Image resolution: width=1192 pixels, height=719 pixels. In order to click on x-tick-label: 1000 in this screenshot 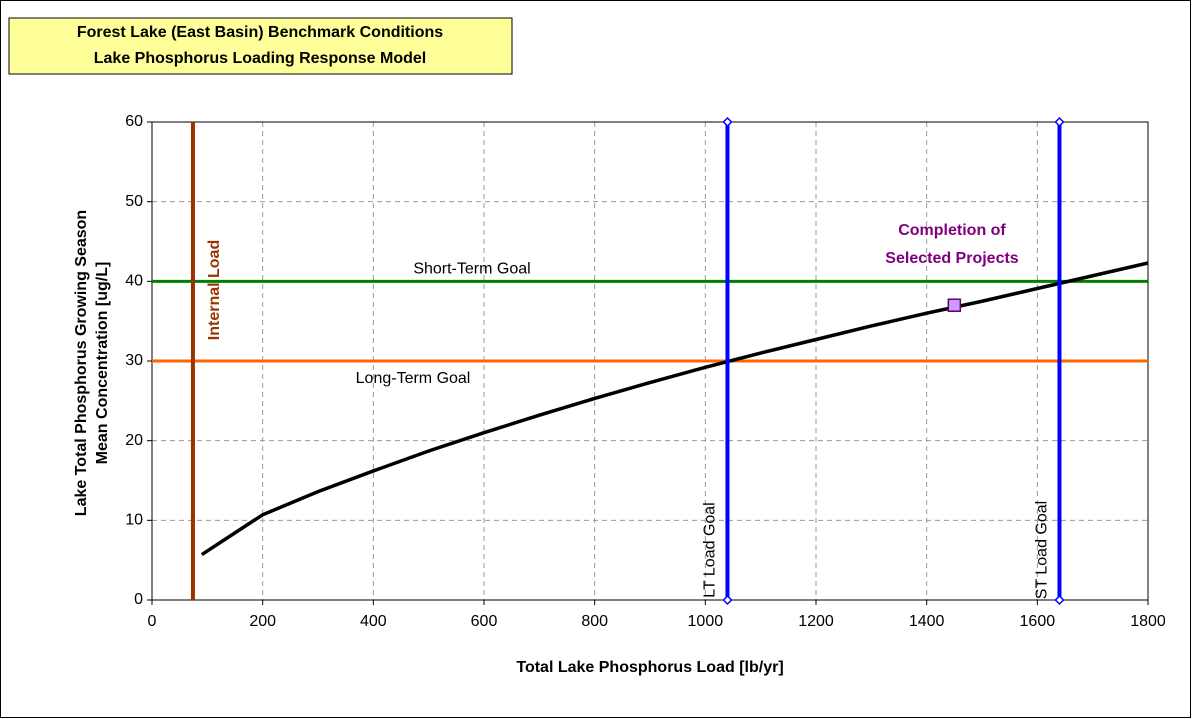, I will do `click(706, 621)`.